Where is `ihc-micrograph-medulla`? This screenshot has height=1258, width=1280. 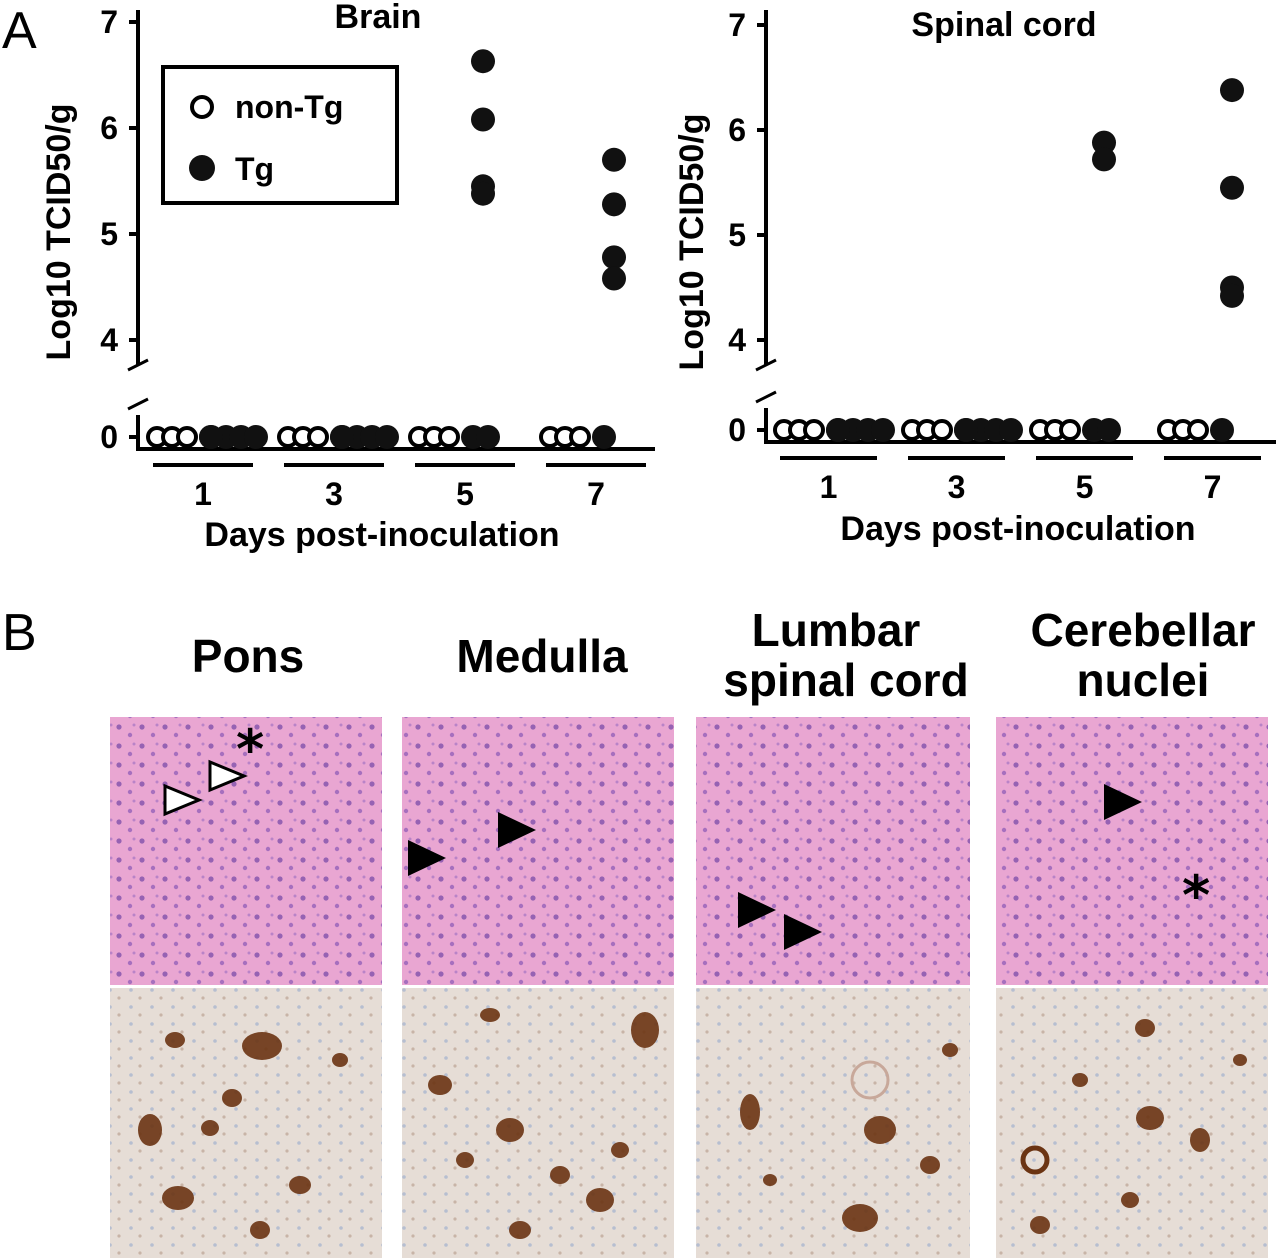
ihc-micrograph-medulla is located at coordinates (538, 1123).